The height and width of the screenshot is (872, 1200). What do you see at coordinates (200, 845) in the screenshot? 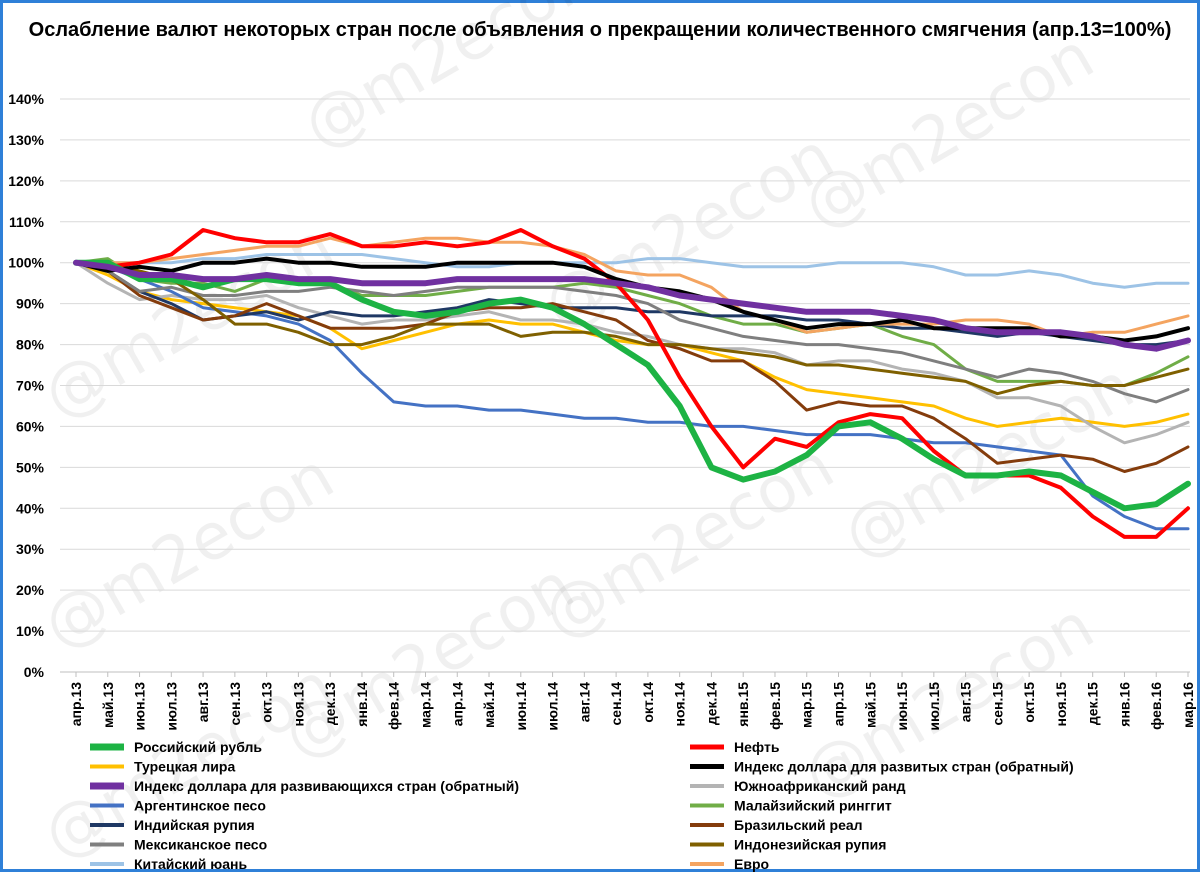
I see `legend-label: Мексиканское песо` at bounding box center [200, 845].